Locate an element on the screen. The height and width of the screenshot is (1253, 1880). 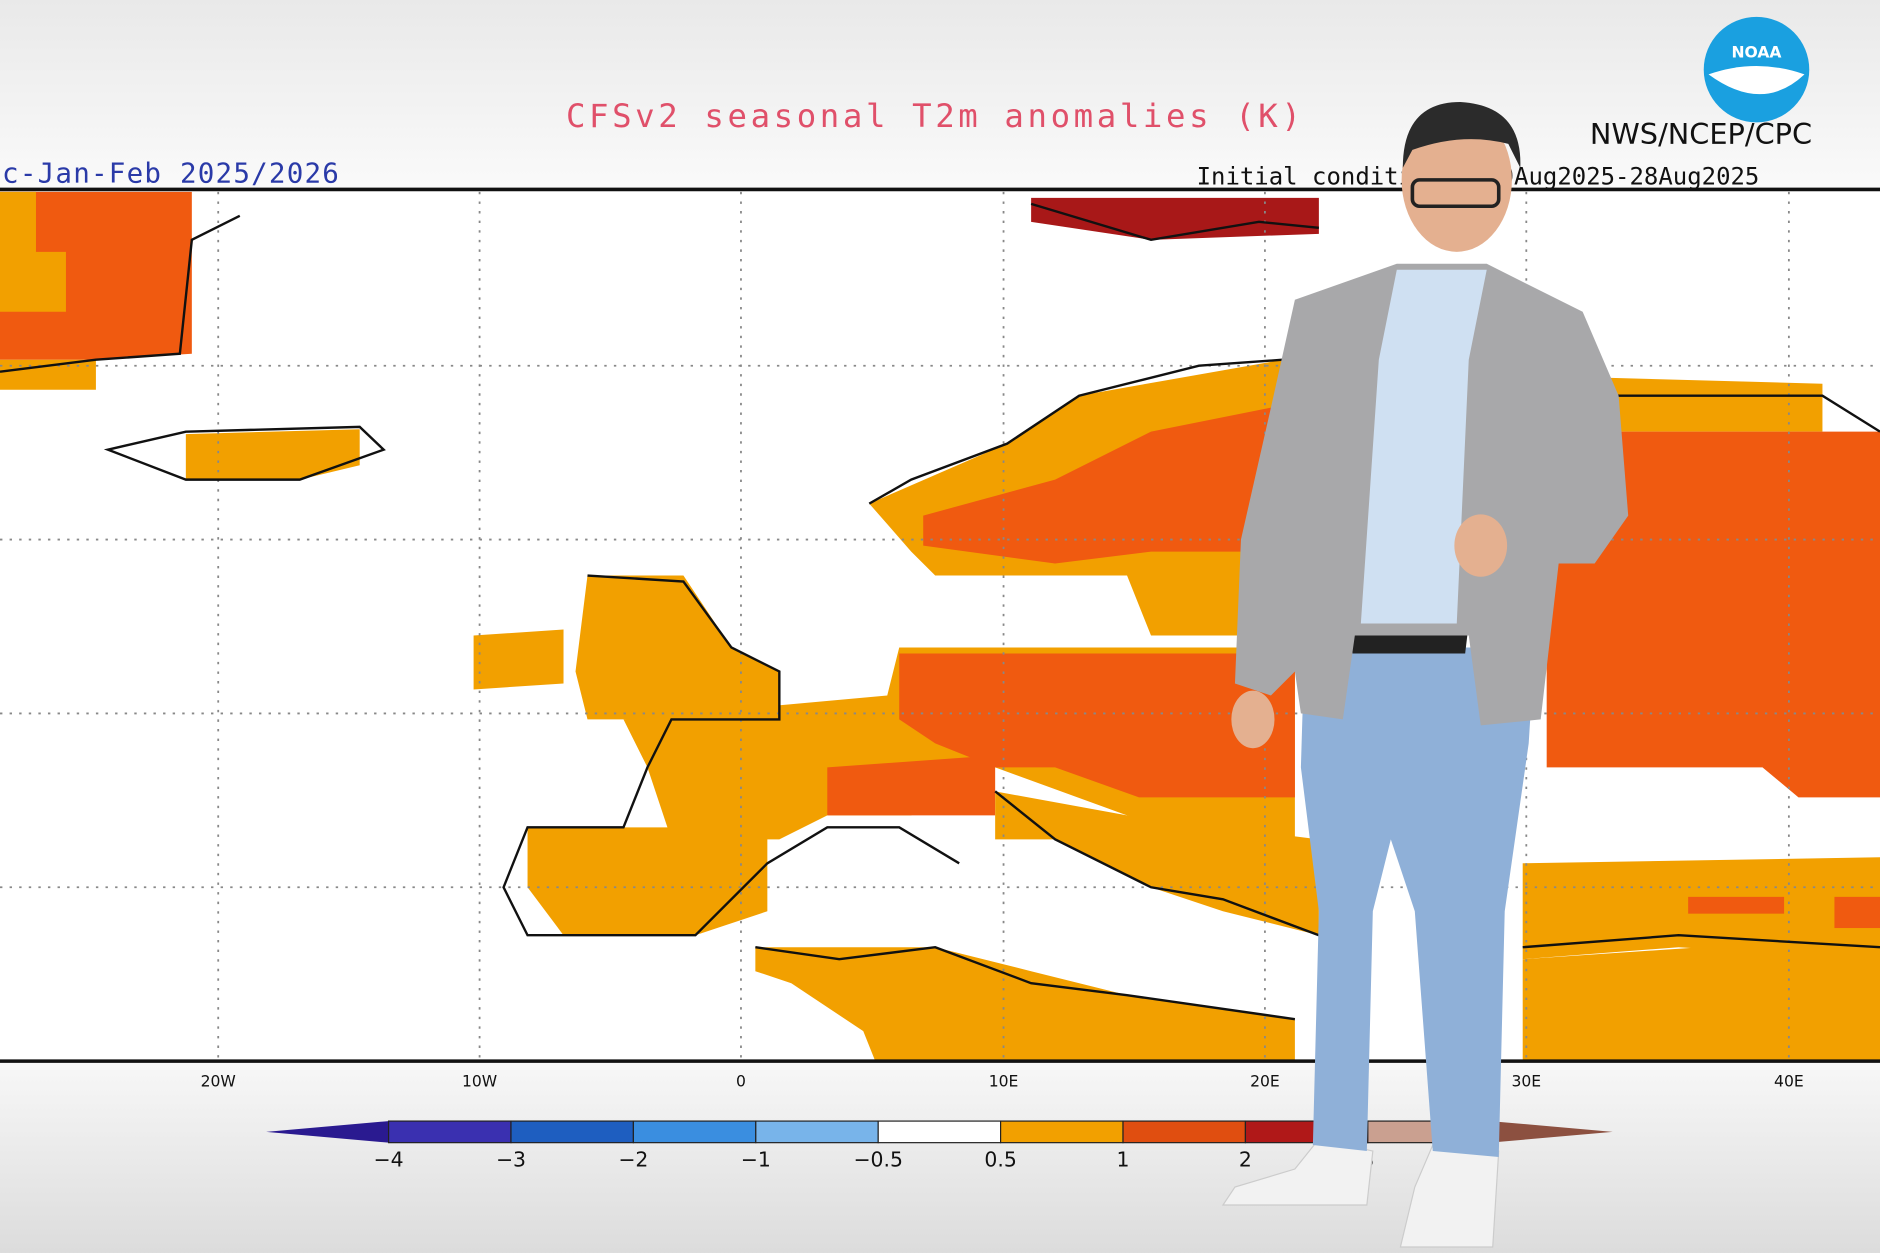
agency-label: NWS/NCEP/CPC is located at coordinates (1701, 134).